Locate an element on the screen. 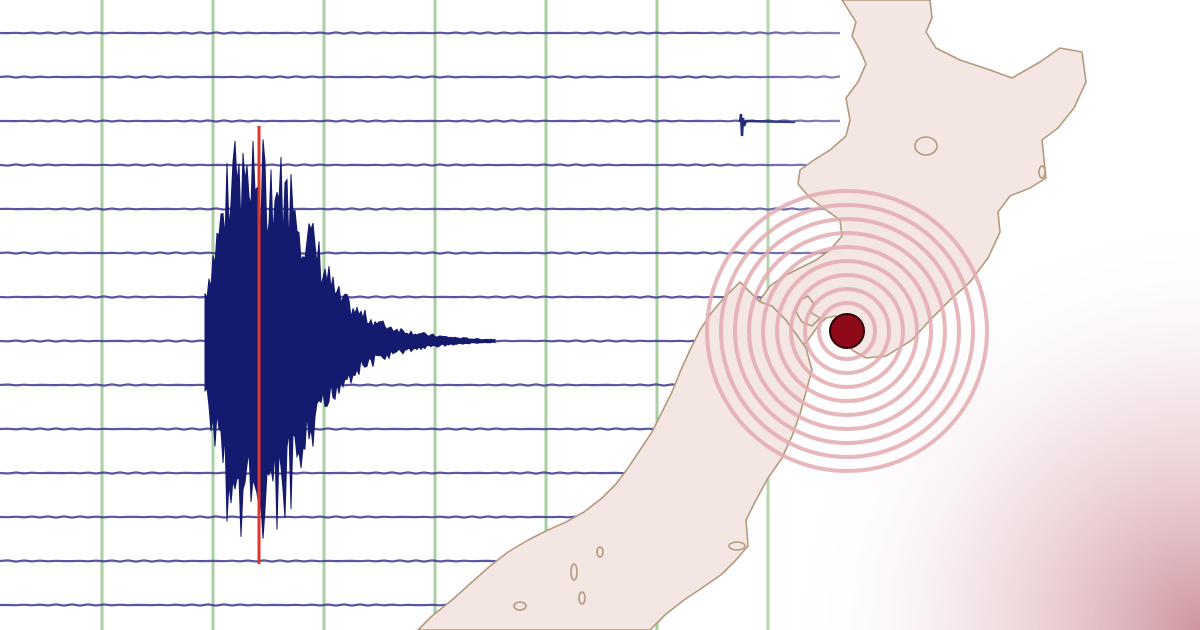  epicentre-rings is located at coordinates (847, 331).